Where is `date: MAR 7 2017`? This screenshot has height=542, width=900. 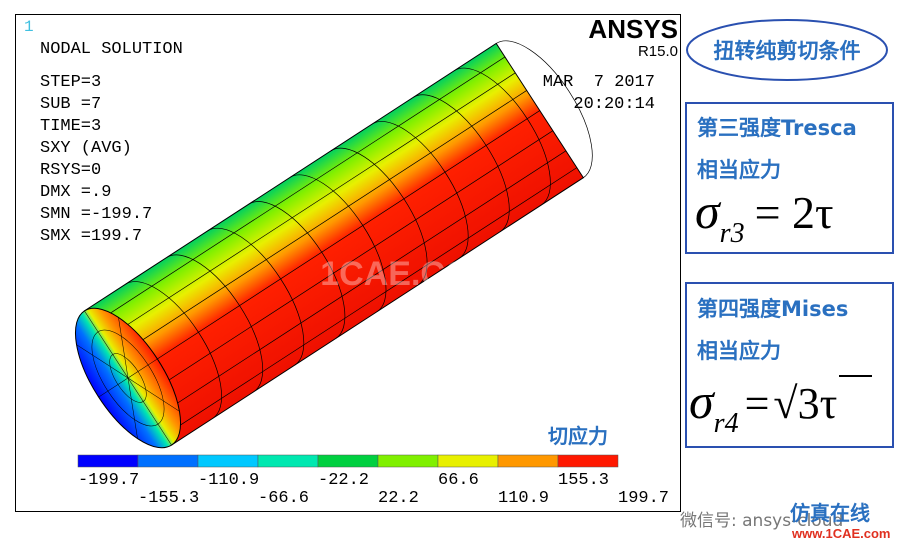 date: MAR 7 2017 is located at coordinates (599, 82).